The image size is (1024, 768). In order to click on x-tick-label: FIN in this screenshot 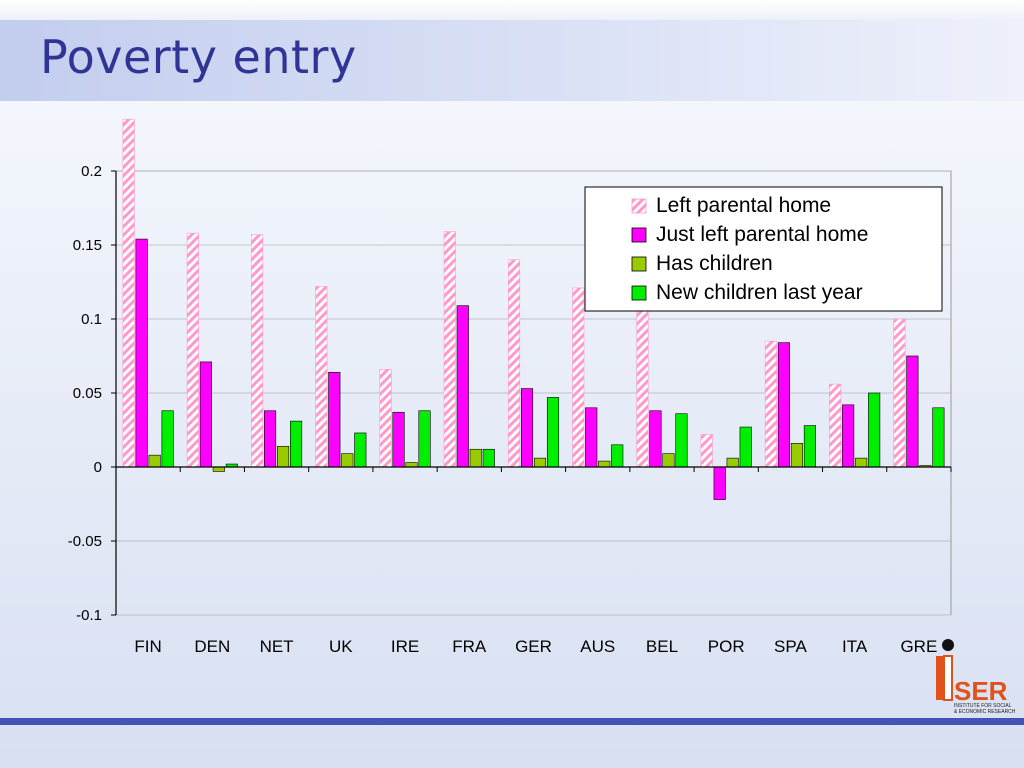, I will do `click(147, 646)`.